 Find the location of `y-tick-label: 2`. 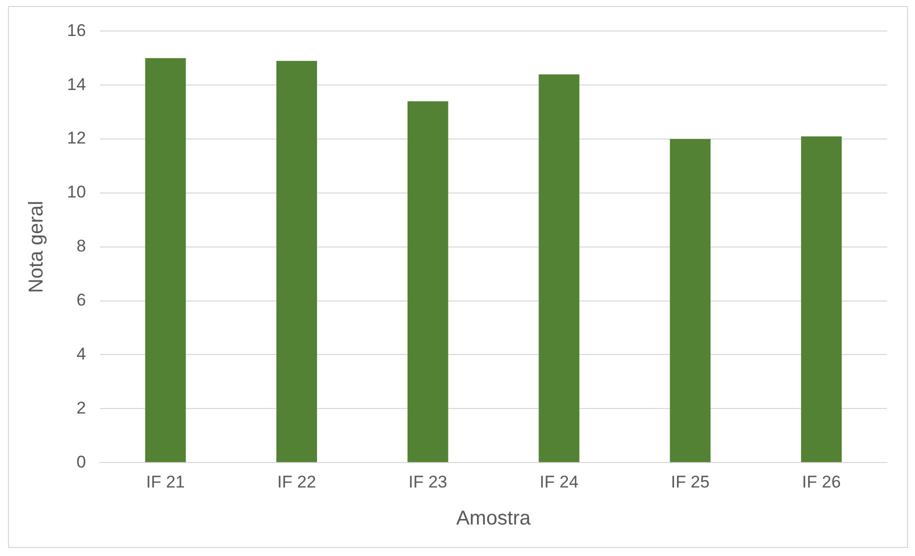

y-tick-label: 2 is located at coordinates (81, 408).